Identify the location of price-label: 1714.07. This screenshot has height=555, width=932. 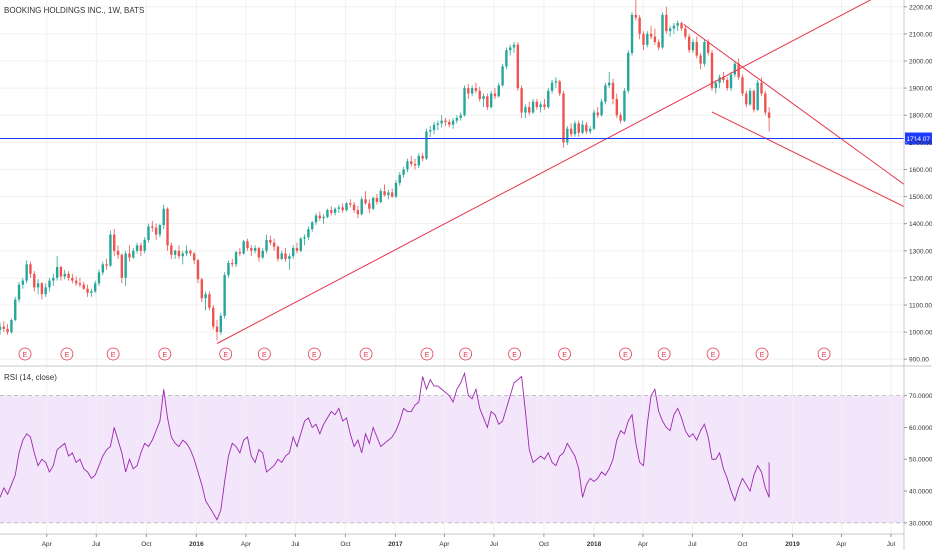
(919, 139).